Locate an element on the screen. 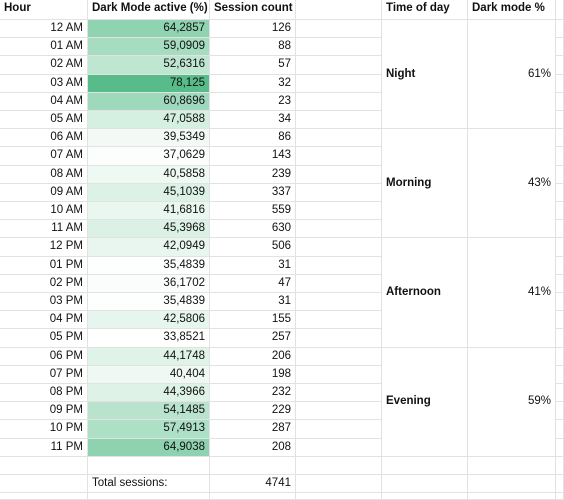  dark-mode-cell: 39,5349 is located at coordinates (149, 138).